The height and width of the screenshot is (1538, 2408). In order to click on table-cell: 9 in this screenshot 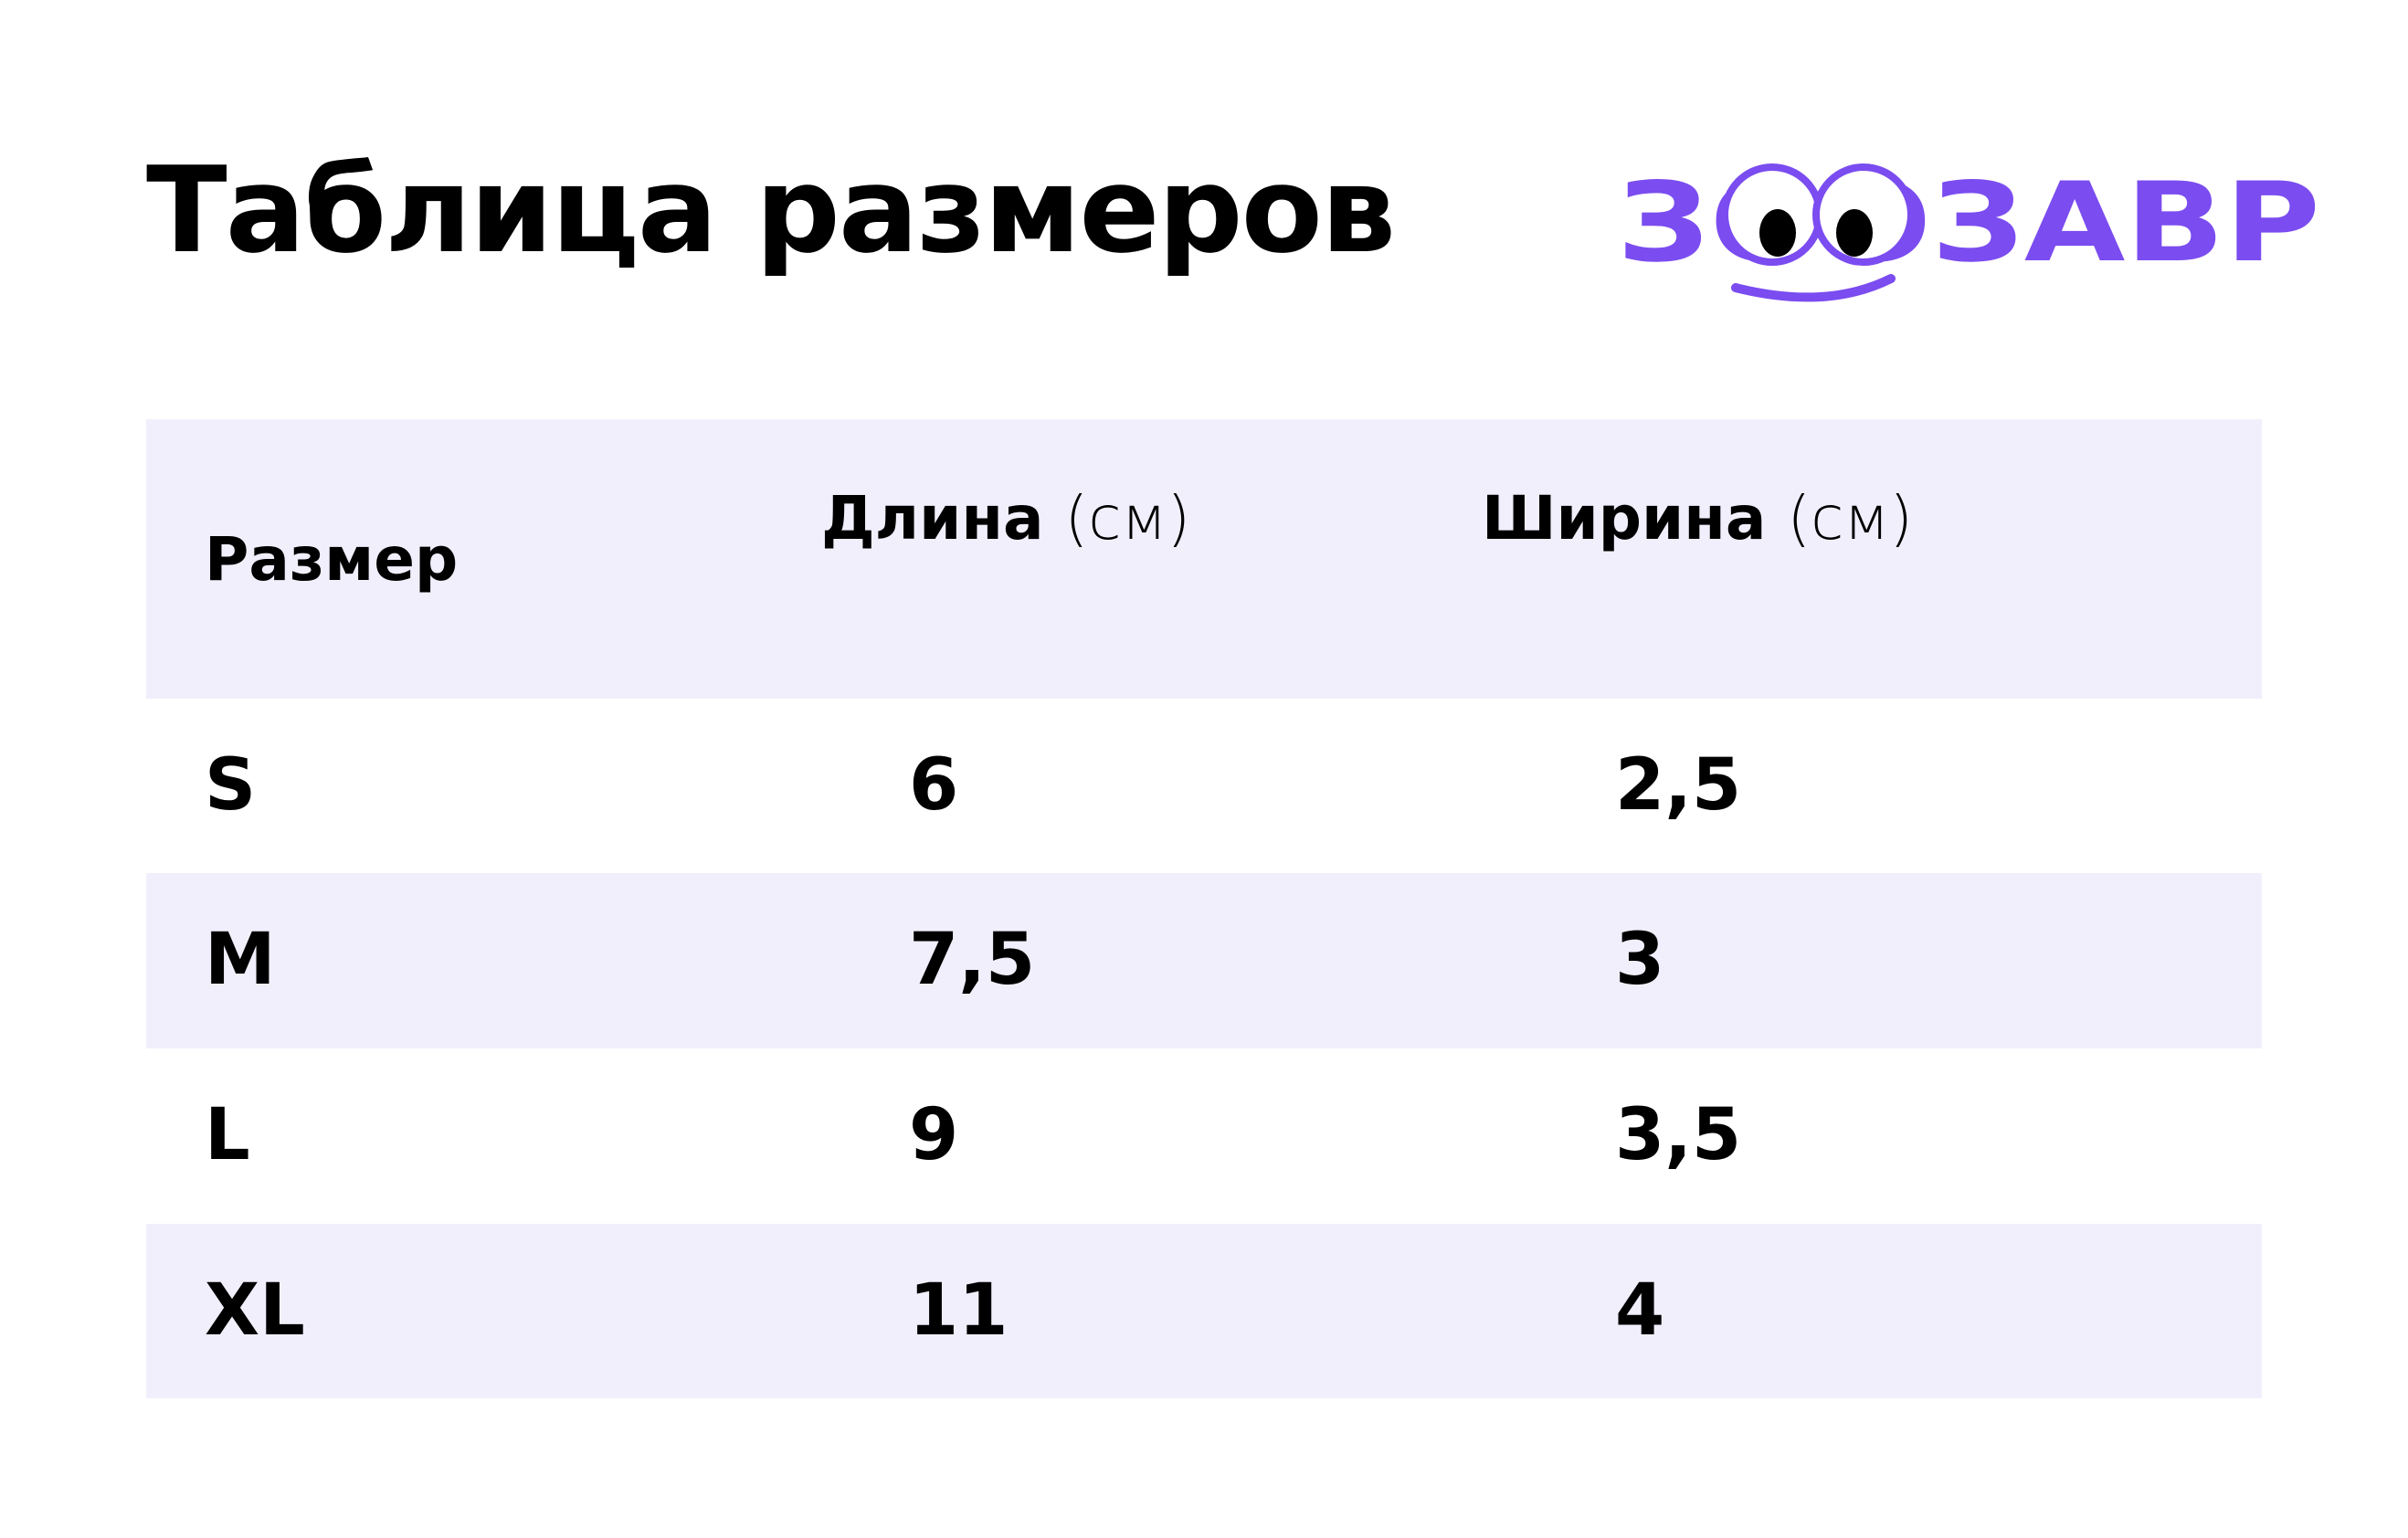, I will do `click(934, 1135)`.